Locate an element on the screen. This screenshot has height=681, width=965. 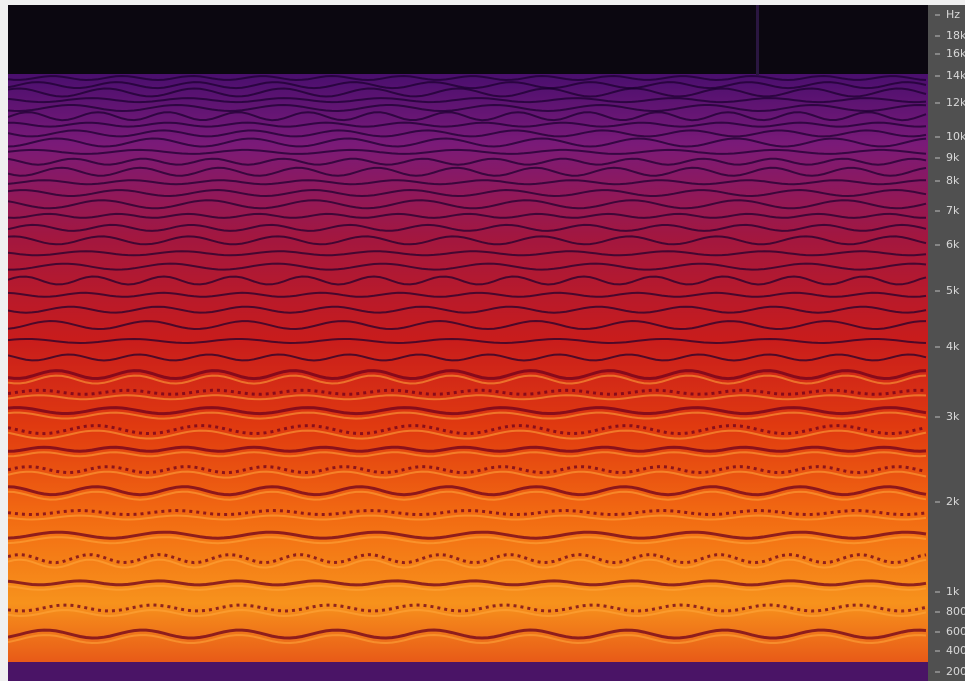
frequency-label: 600 is located at coordinates (955, 631).